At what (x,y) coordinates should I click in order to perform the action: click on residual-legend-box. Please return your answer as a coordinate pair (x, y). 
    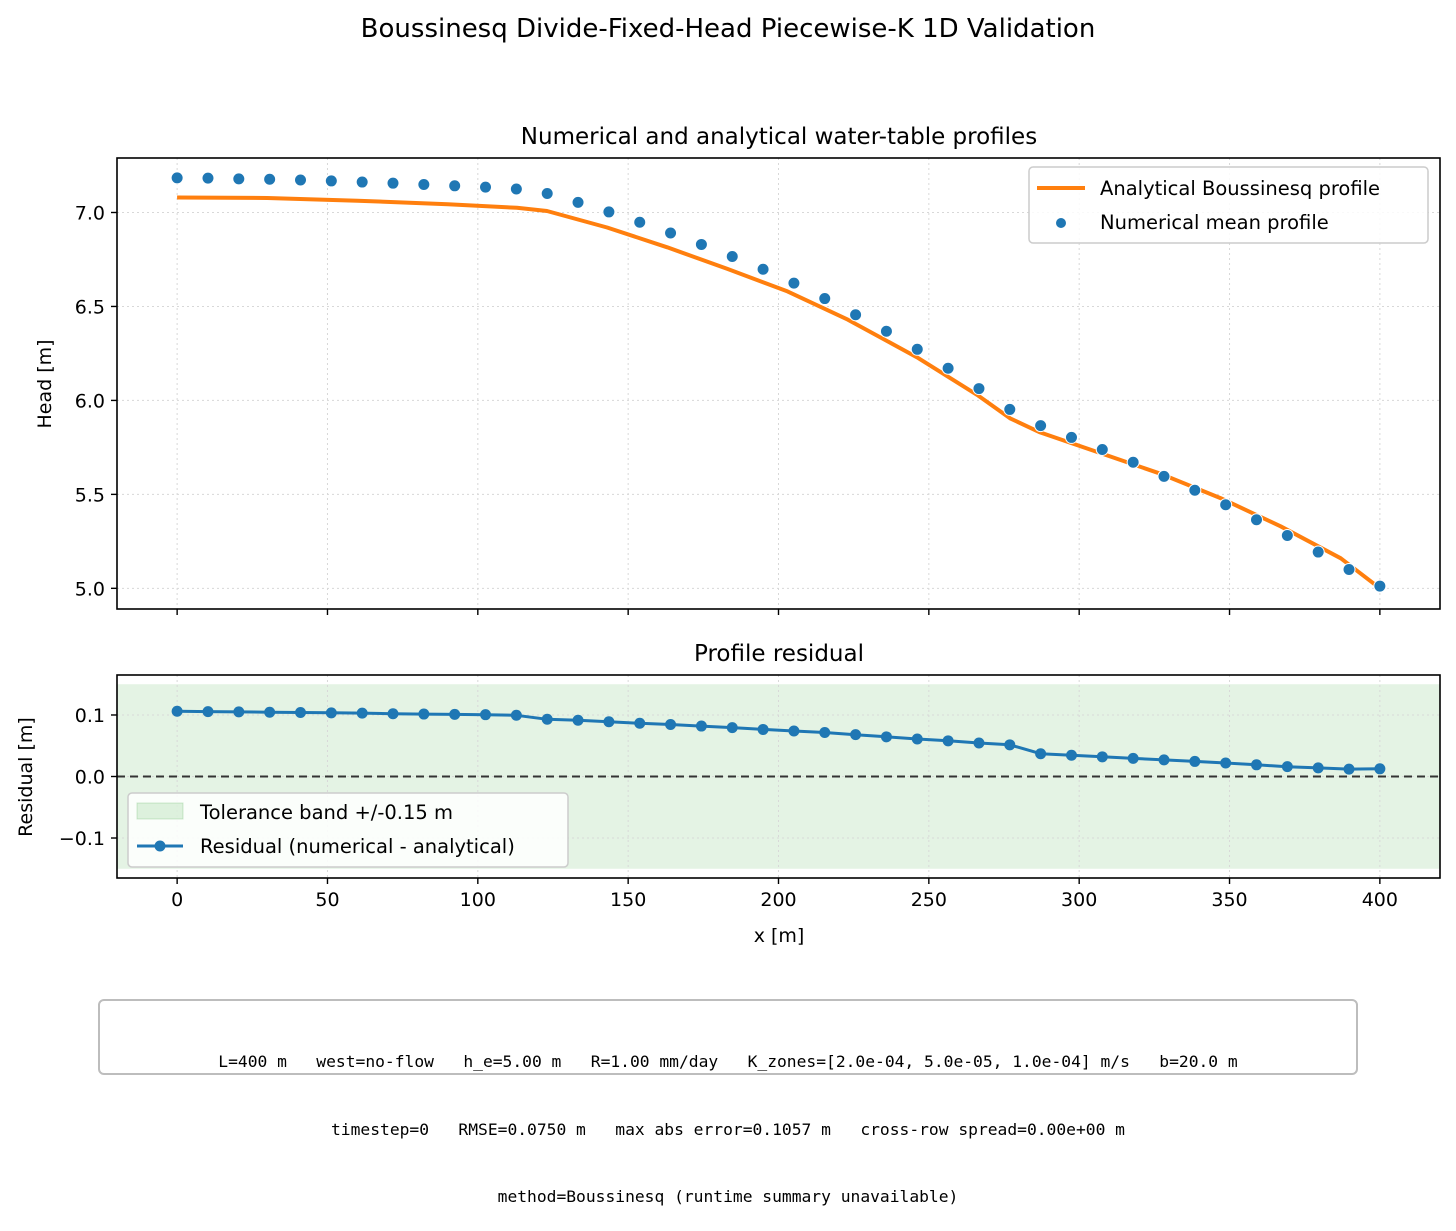
    Looking at the image, I should click on (348, 830).